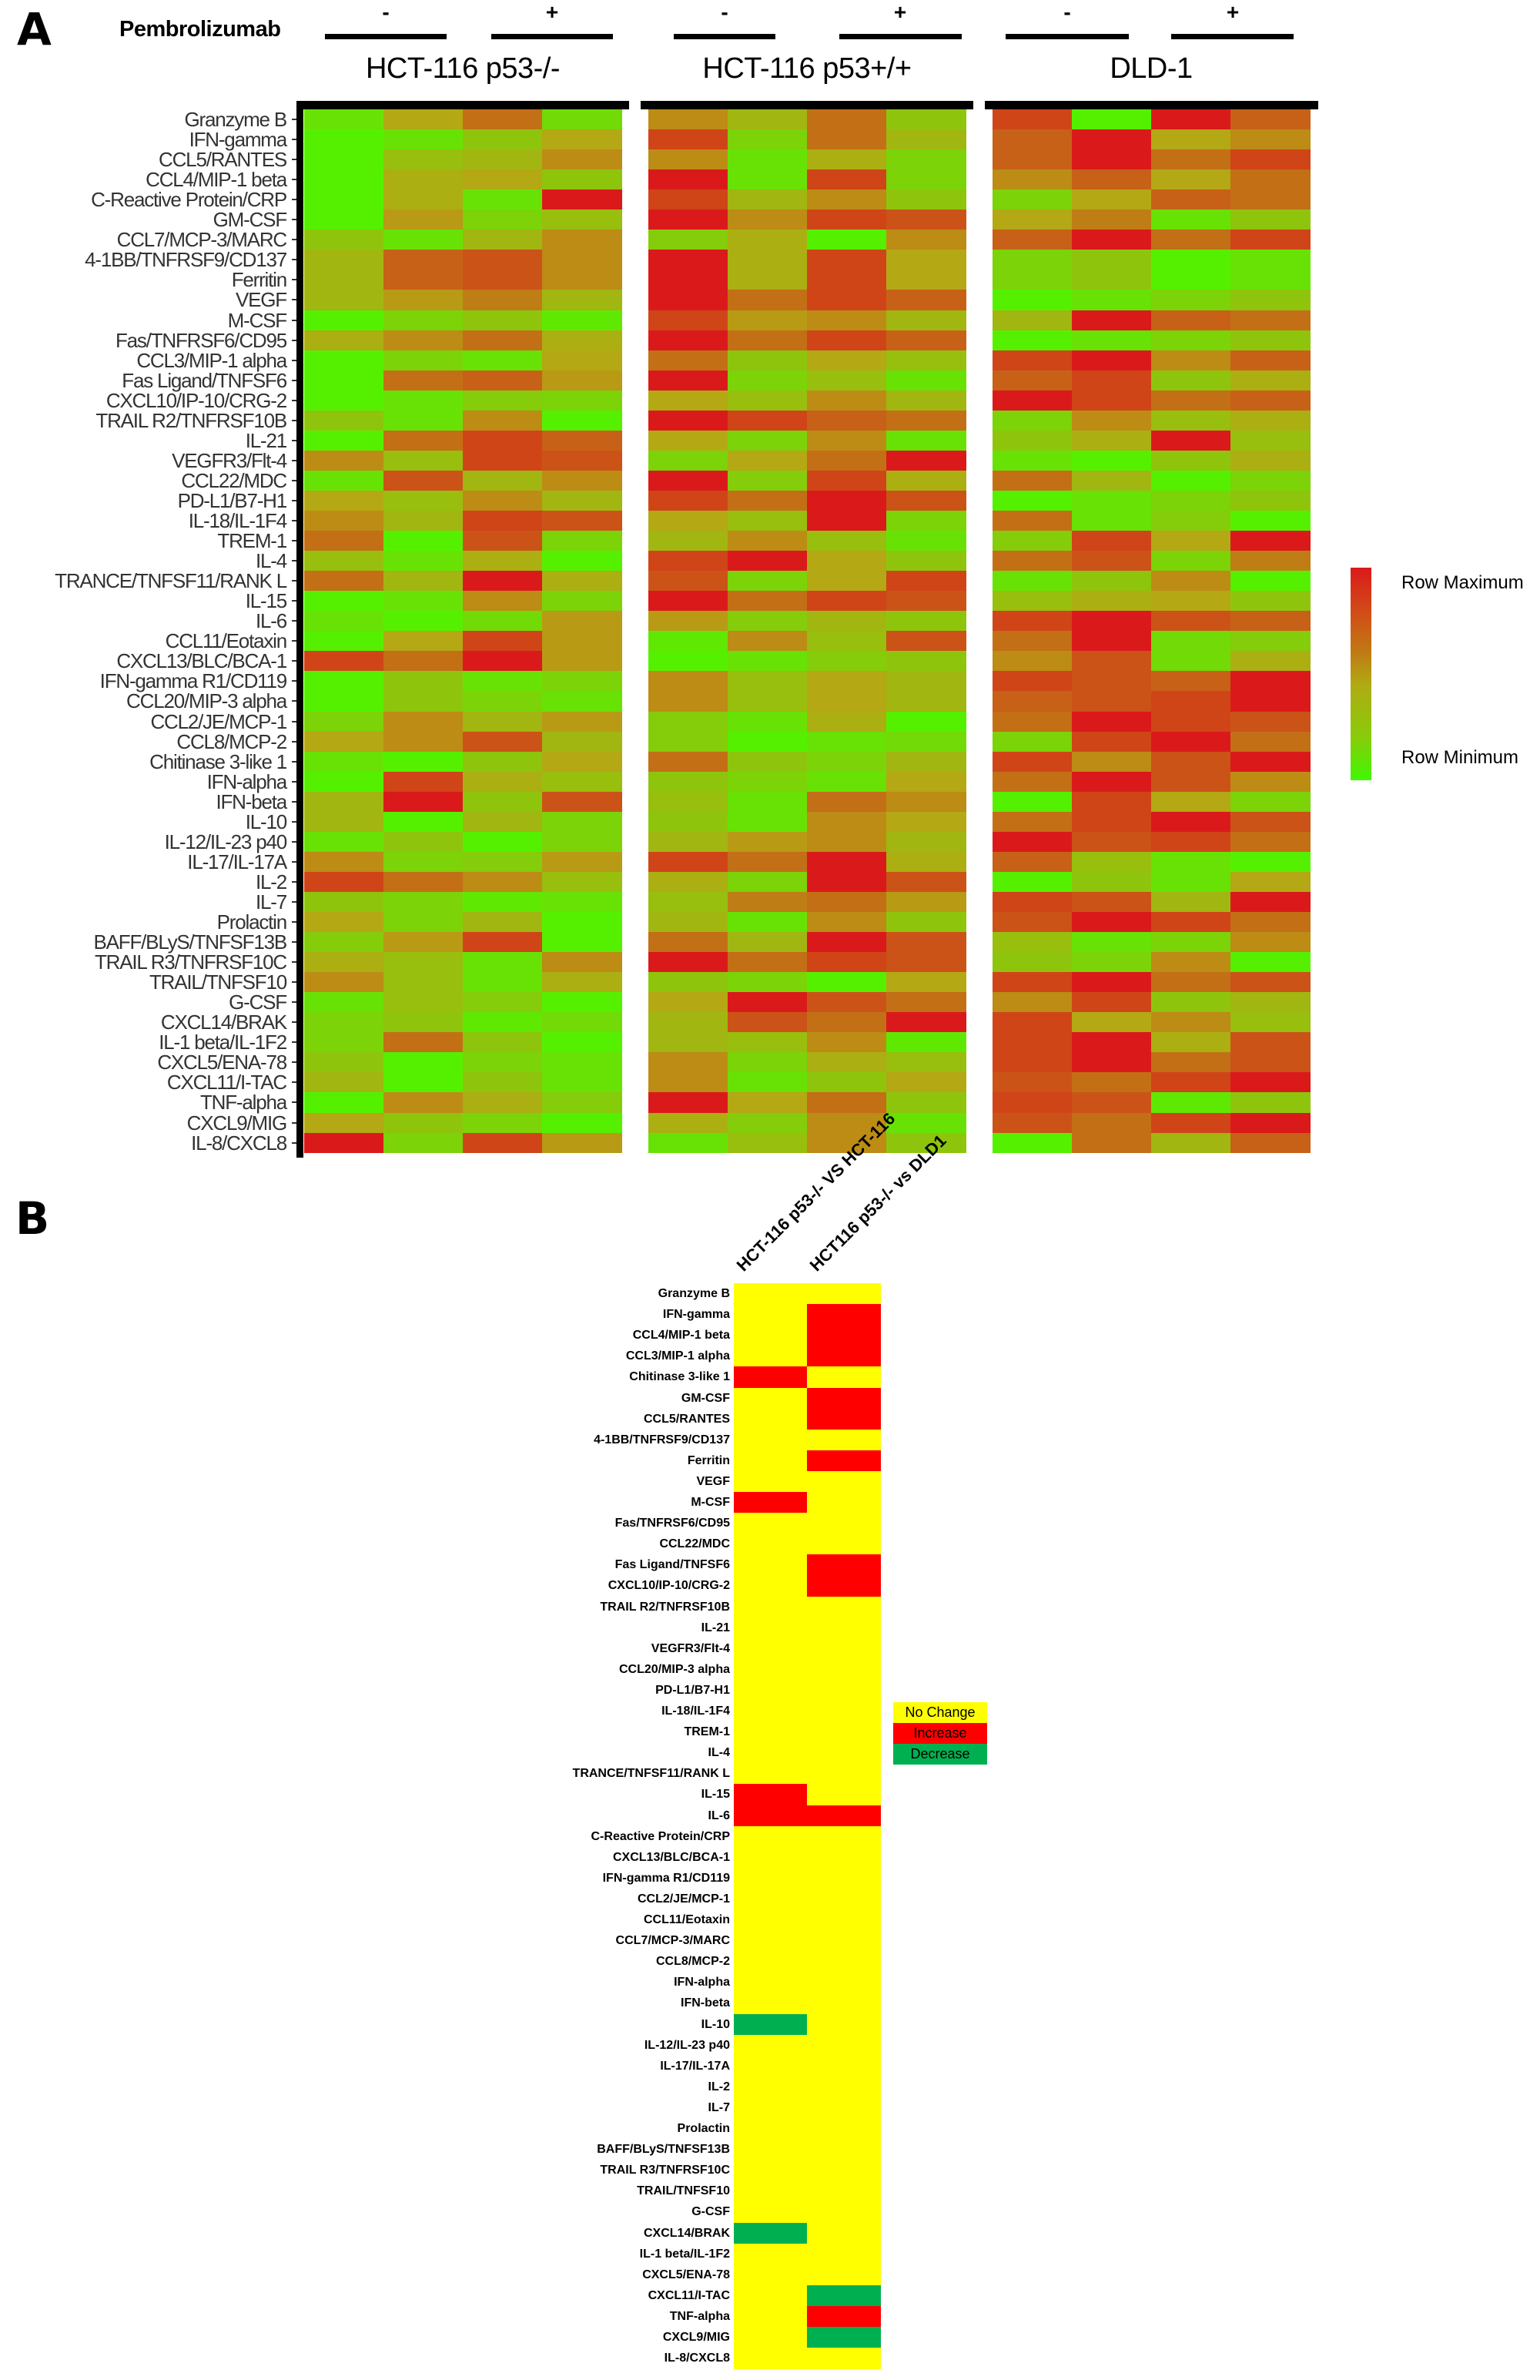  Describe the element at coordinates (694, 1544) in the screenshot. I see `row-label: CCL22/MDC` at that location.